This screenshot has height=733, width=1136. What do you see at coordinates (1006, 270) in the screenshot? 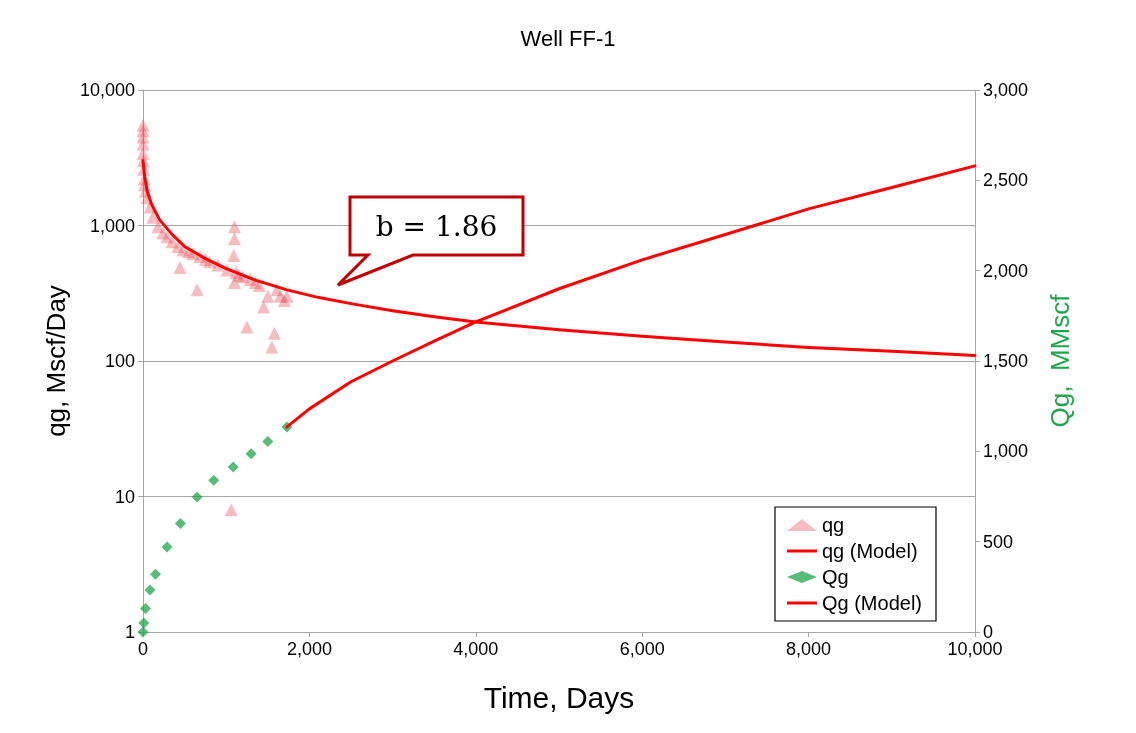
I see `y2-tick-label: 2,000` at bounding box center [1006, 270].